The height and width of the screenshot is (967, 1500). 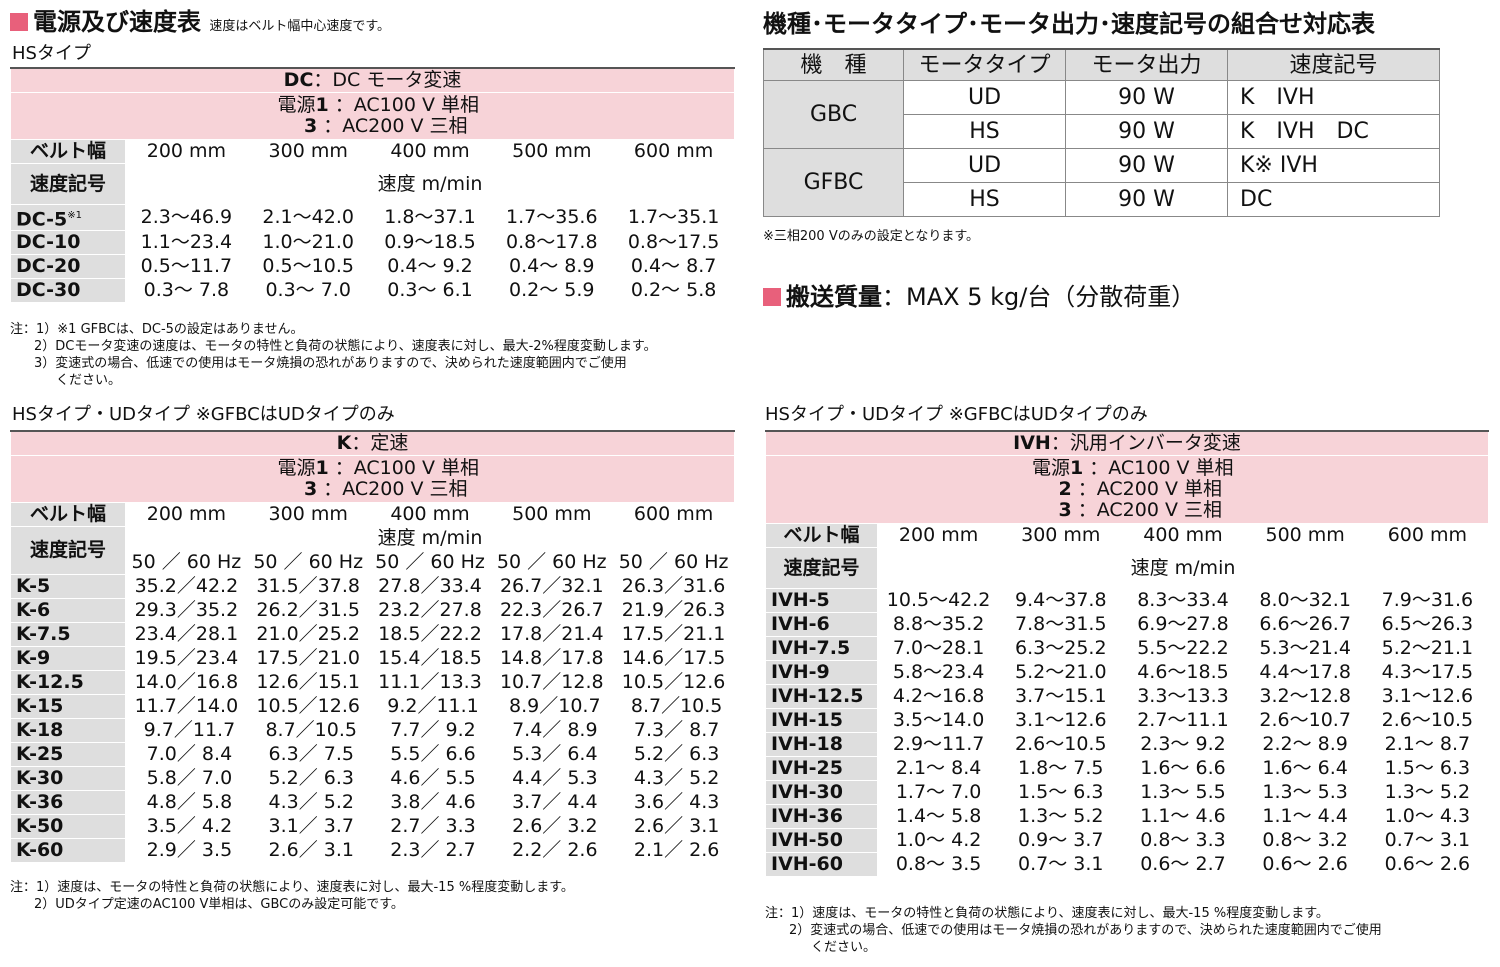 I want to click on ivh-banner-row: IVH：汎用インバータ変速, so click(x=1127, y=443).